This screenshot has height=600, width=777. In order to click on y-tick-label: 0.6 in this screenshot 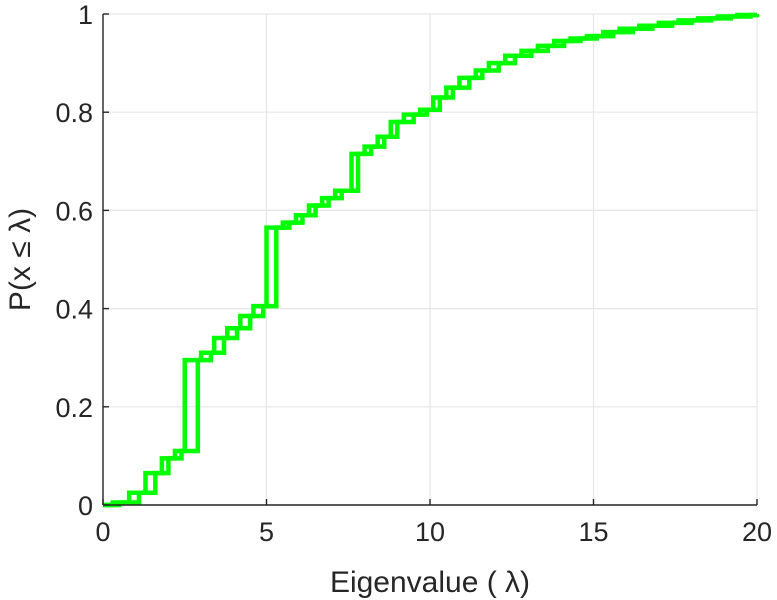, I will do `click(74, 211)`.